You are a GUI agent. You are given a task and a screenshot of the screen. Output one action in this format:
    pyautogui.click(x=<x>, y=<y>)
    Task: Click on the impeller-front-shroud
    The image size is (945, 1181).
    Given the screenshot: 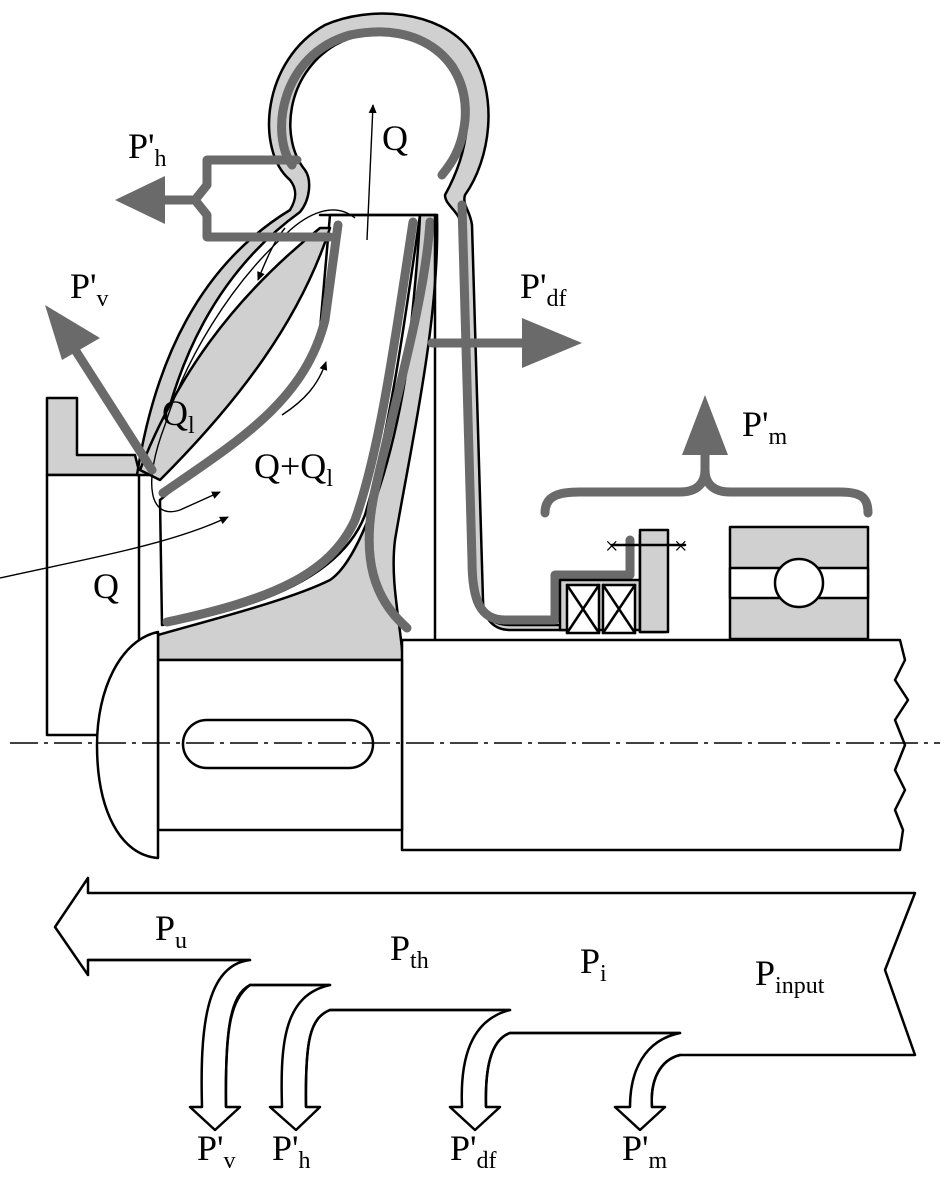 What is the action you would take?
    pyautogui.click(x=235, y=354)
    